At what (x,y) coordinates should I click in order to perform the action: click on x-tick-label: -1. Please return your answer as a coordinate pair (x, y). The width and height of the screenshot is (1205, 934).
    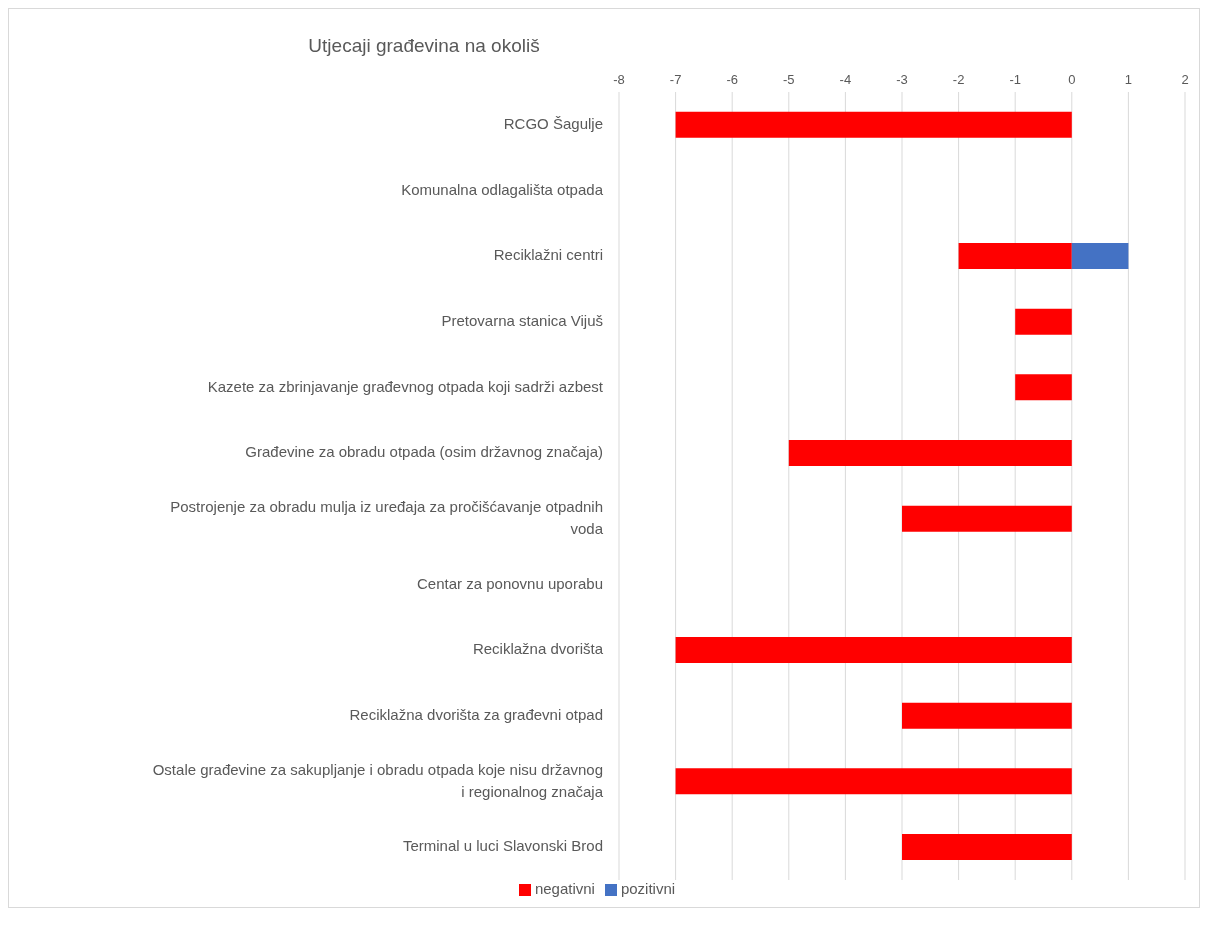
    Looking at the image, I should click on (1015, 79).